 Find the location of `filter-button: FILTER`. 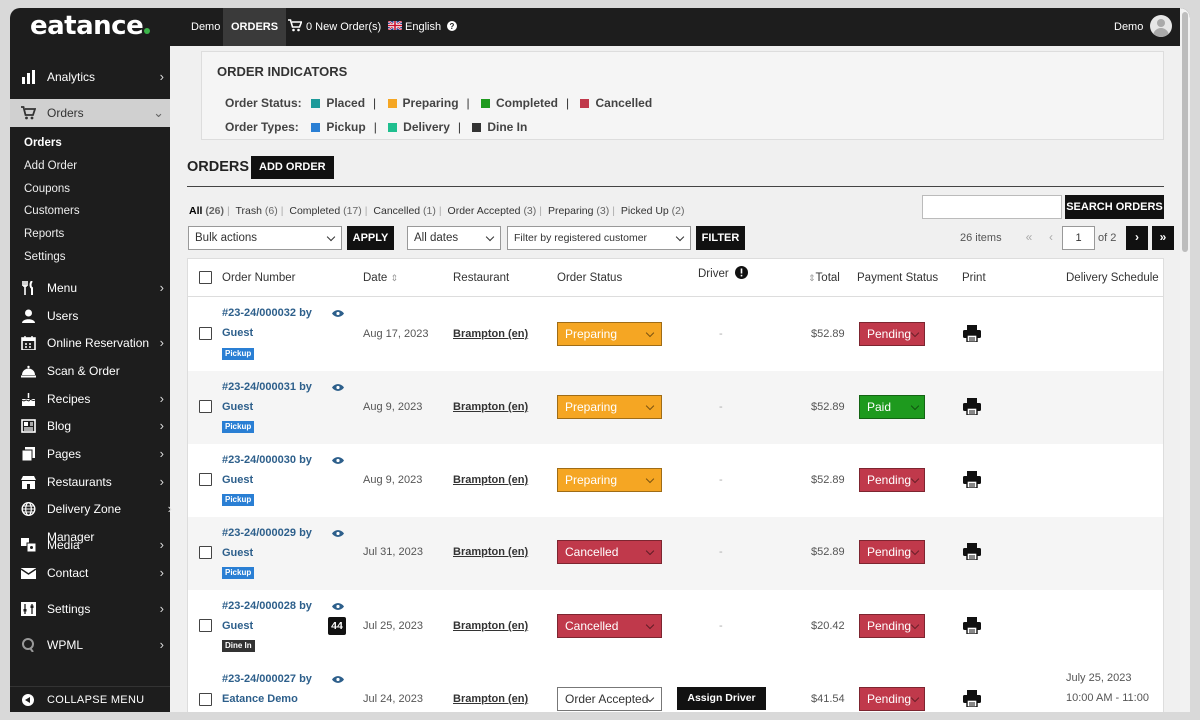

filter-button: FILTER is located at coordinates (720, 238).